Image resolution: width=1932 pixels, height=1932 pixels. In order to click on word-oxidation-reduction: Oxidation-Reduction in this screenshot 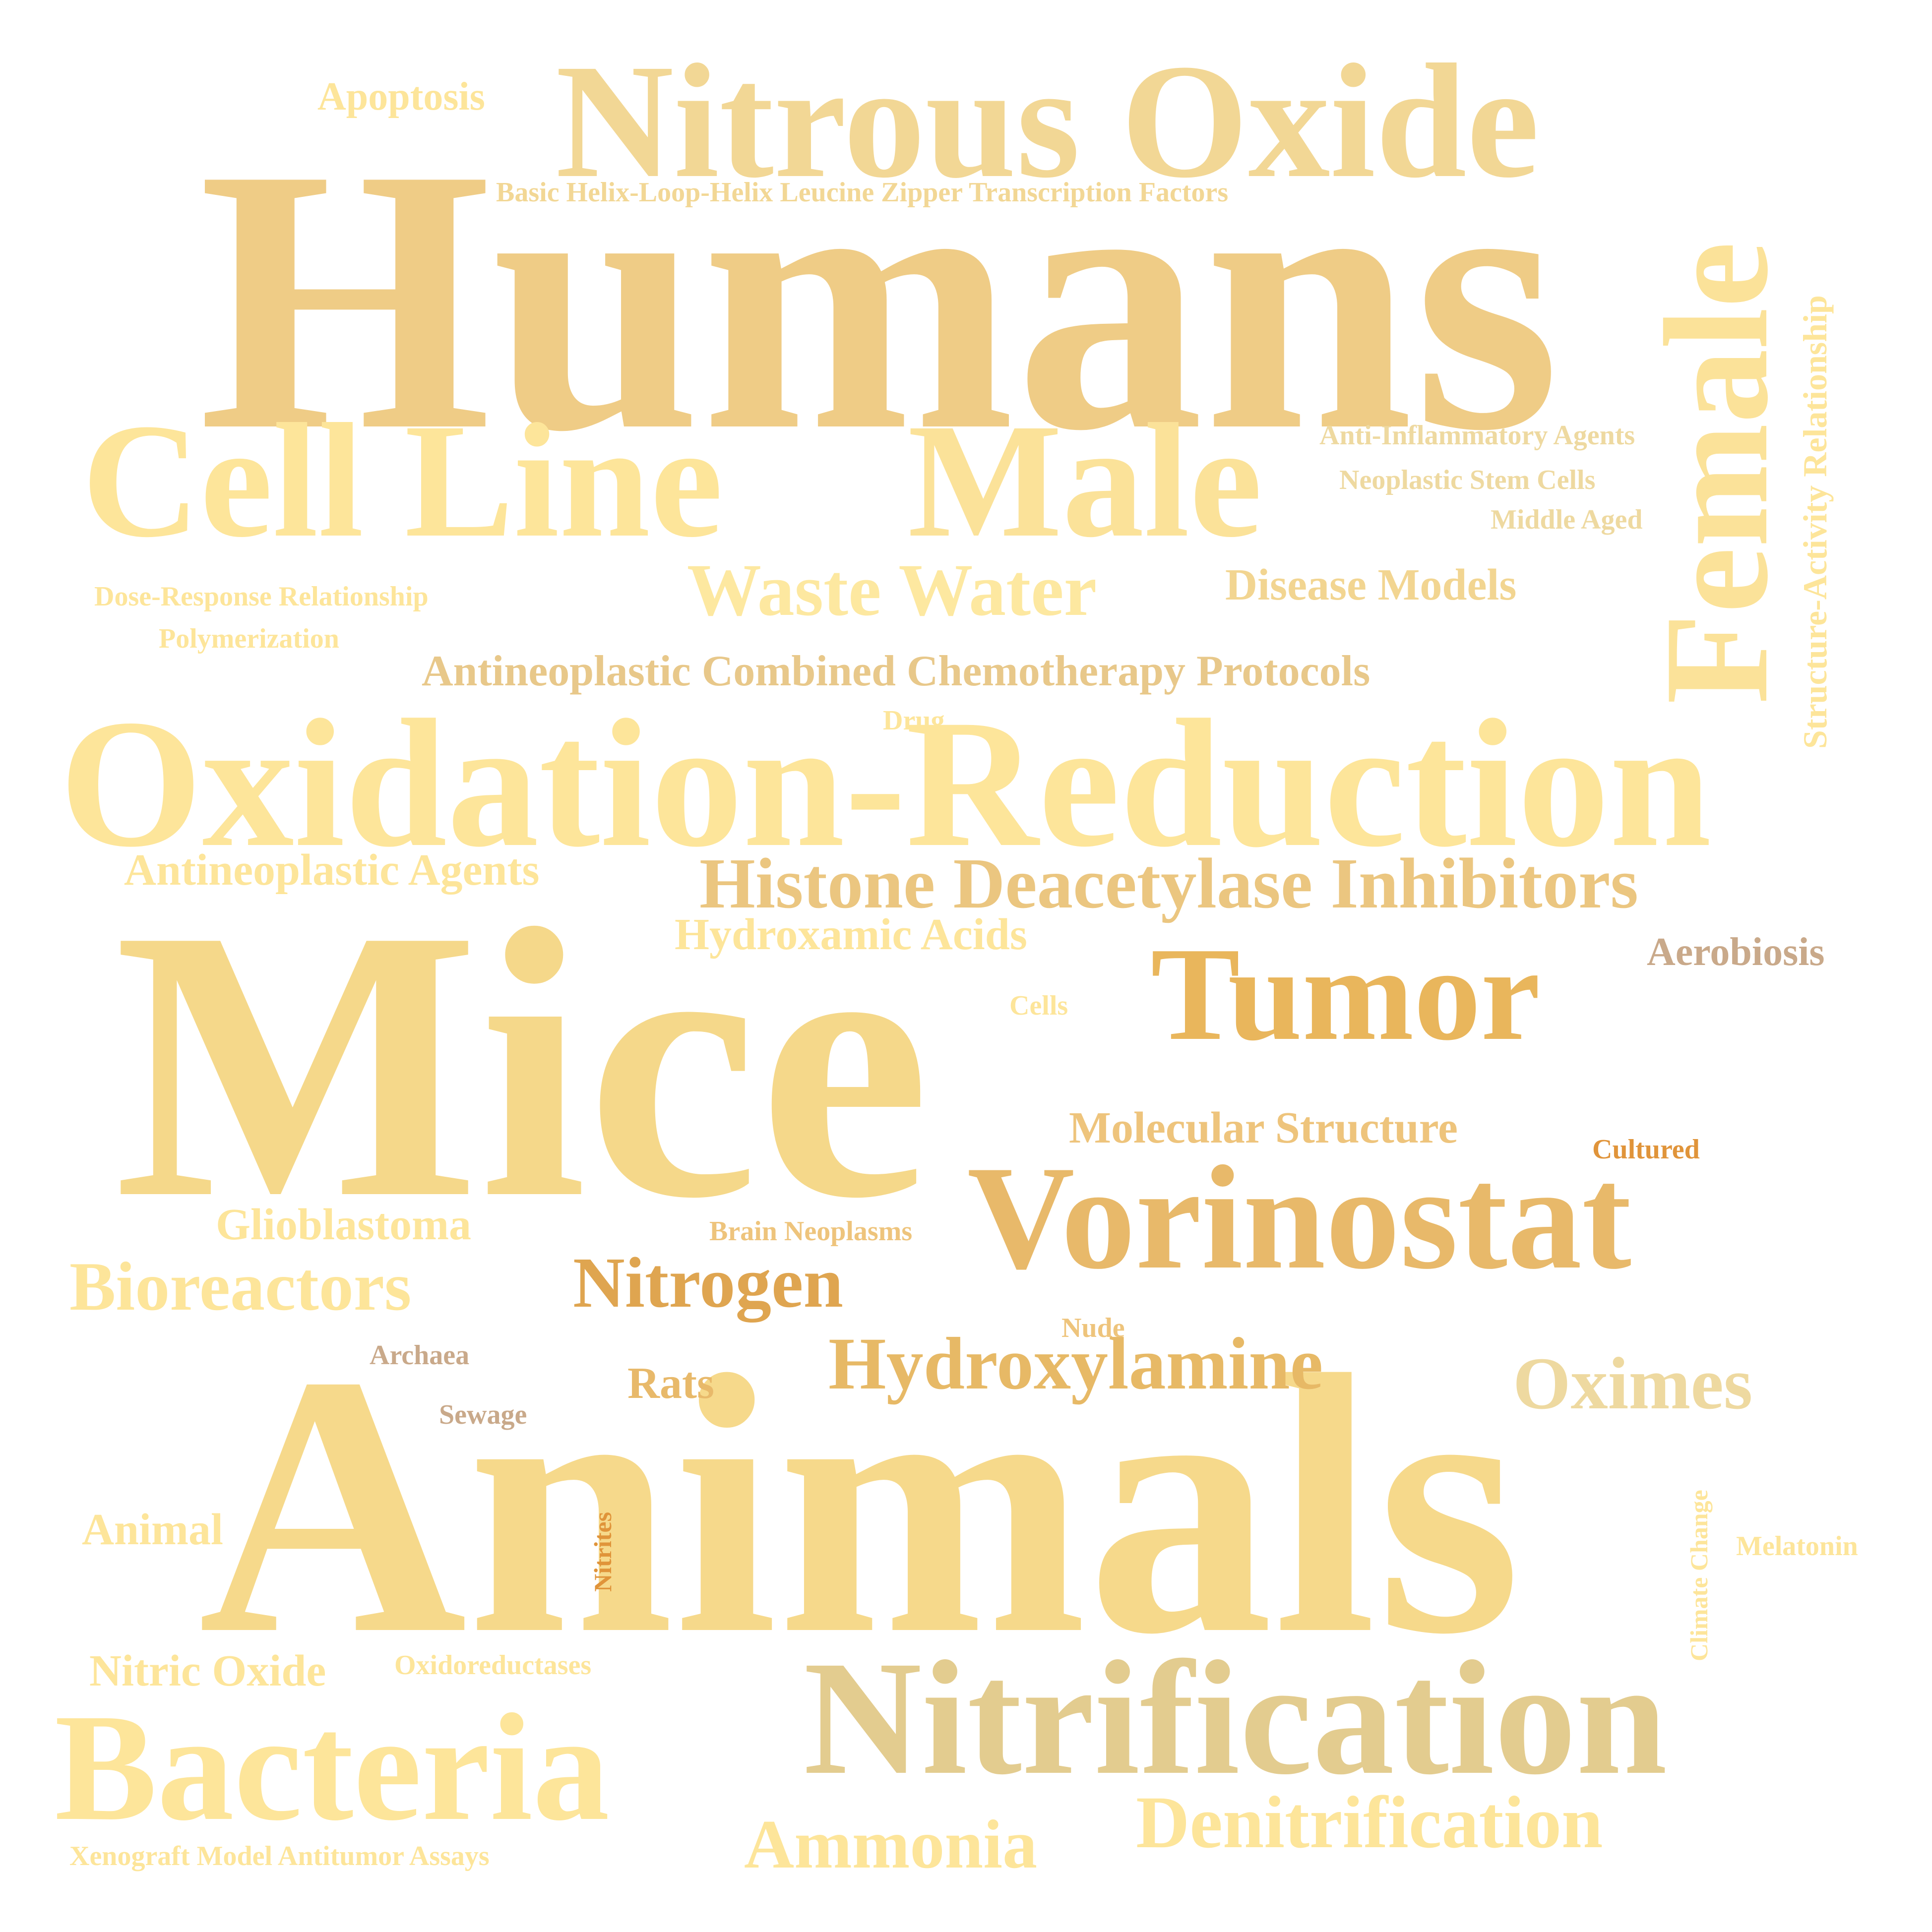, I will do `click(886, 783)`.